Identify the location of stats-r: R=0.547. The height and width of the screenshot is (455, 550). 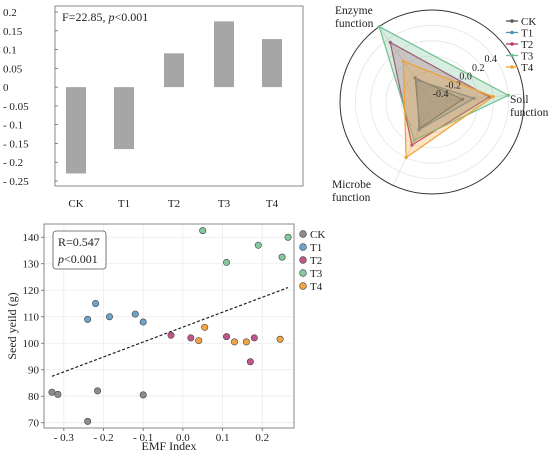
(79, 242).